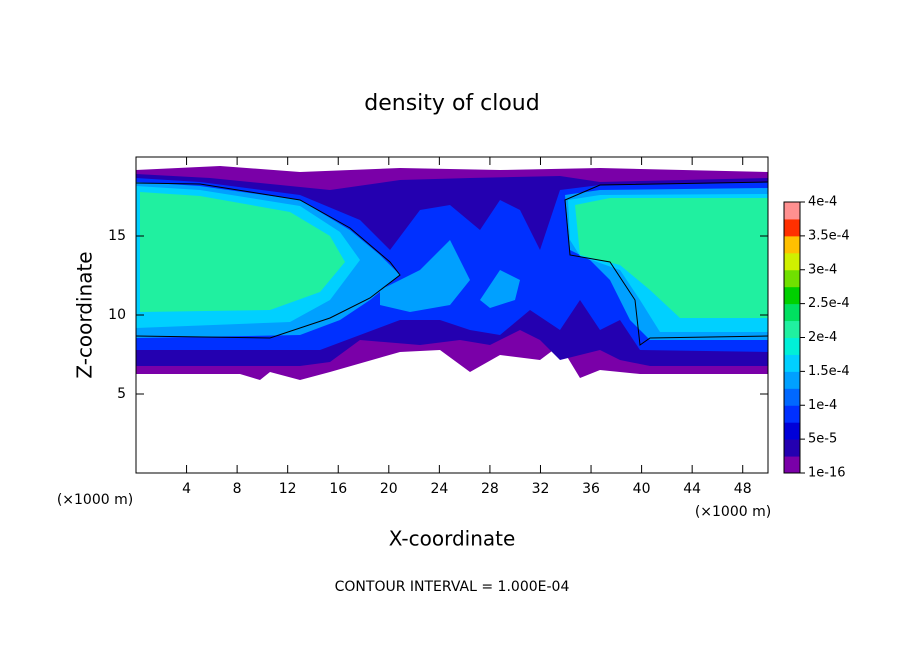 The width and height of the screenshot is (904, 654). I want to click on y-tick-label: 5, so click(121, 394).